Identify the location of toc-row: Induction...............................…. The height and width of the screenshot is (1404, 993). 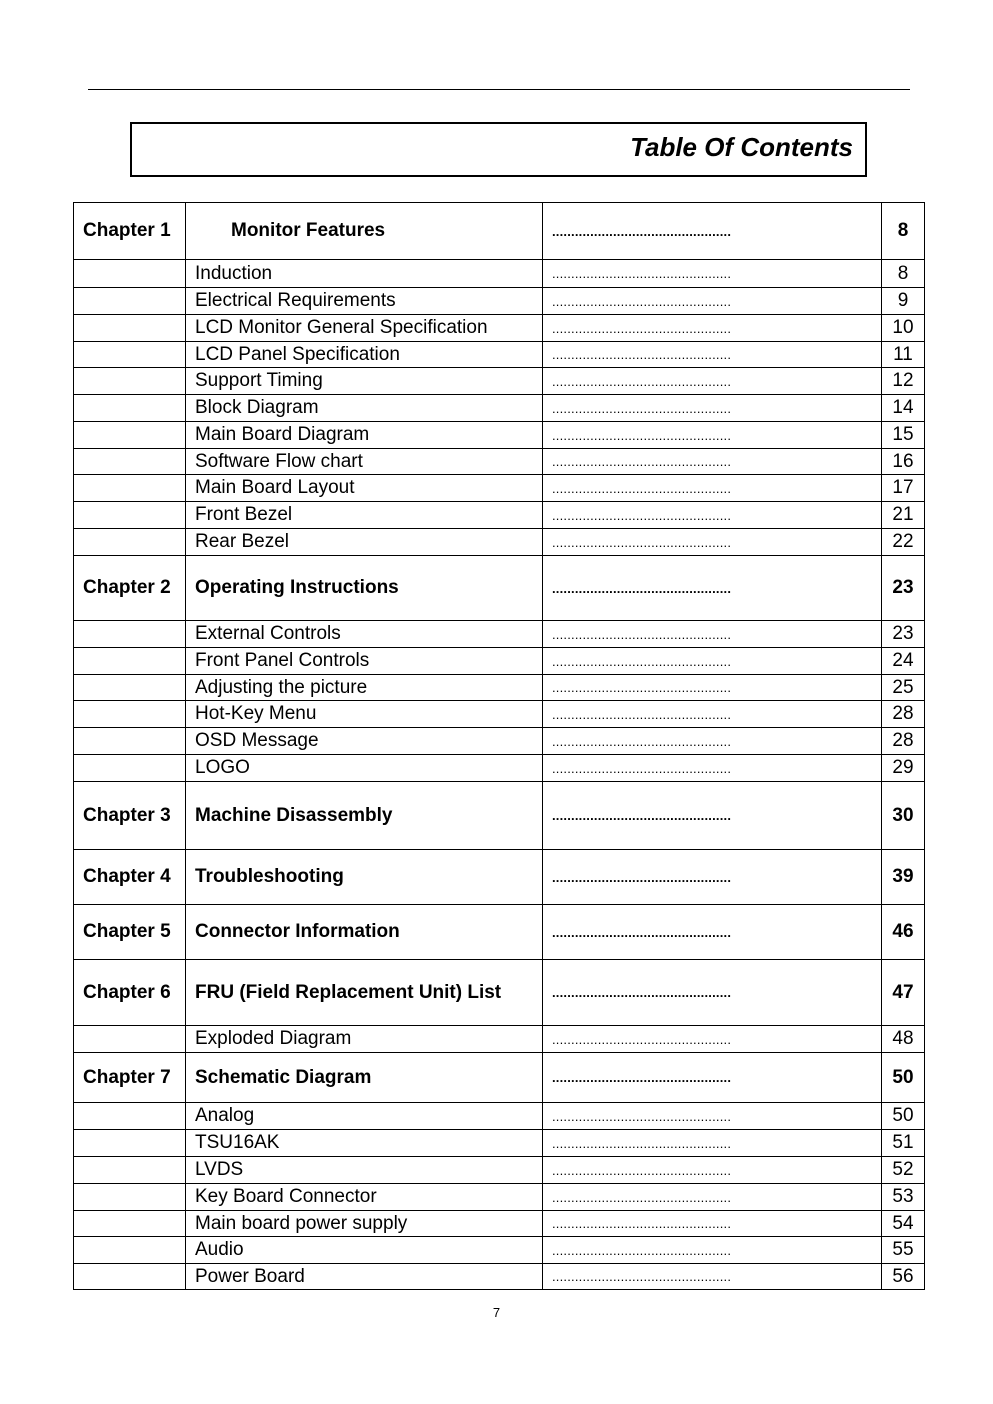
(499, 273).